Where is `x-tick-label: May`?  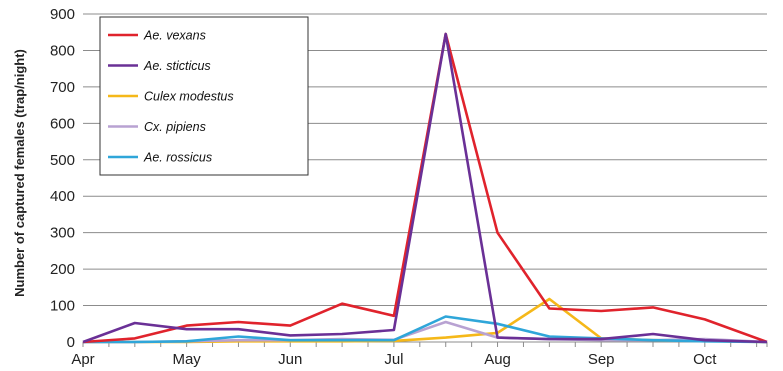 x-tick-label: May is located at coordinates (186, 359).